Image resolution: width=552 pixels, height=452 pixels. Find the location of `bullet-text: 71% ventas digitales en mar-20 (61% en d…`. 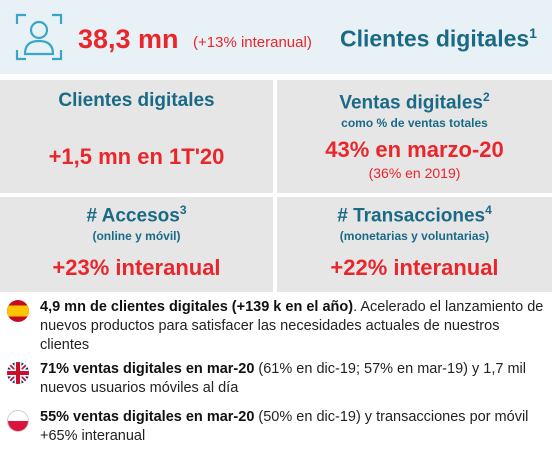

bullet-text: 71% ventas digitales en mar-20 (61% en d… is located at coordinates (292, 379).